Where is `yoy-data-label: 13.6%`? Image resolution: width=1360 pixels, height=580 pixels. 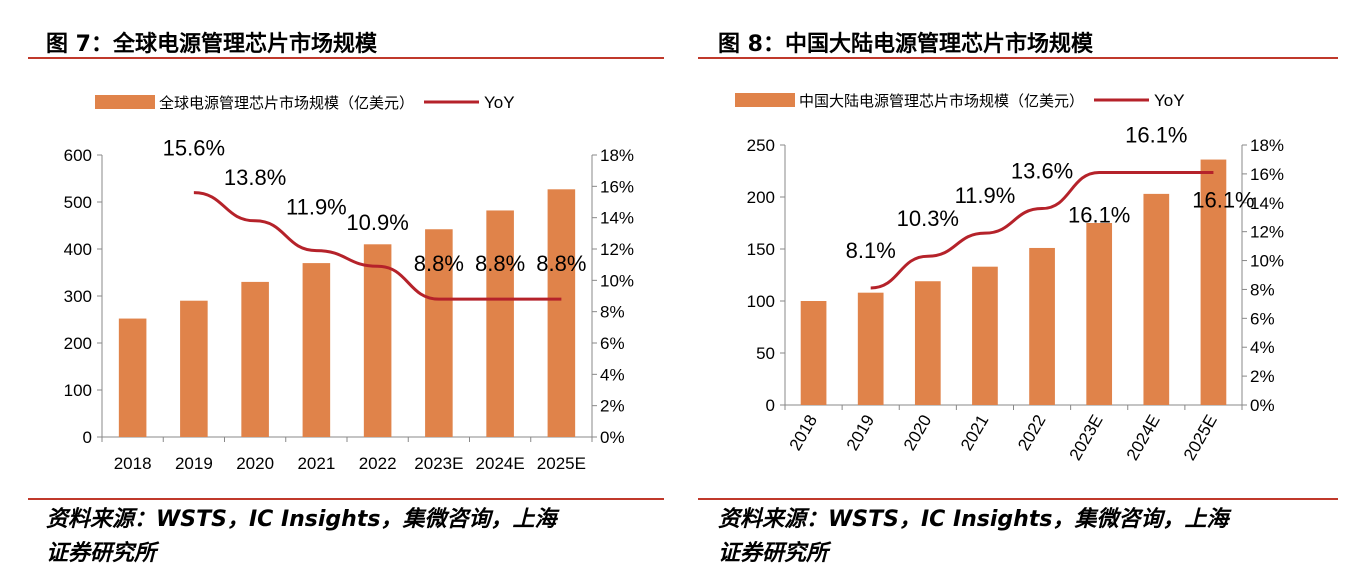
yoy-data-label: 13.6% is located at coordinates (1042, 171).